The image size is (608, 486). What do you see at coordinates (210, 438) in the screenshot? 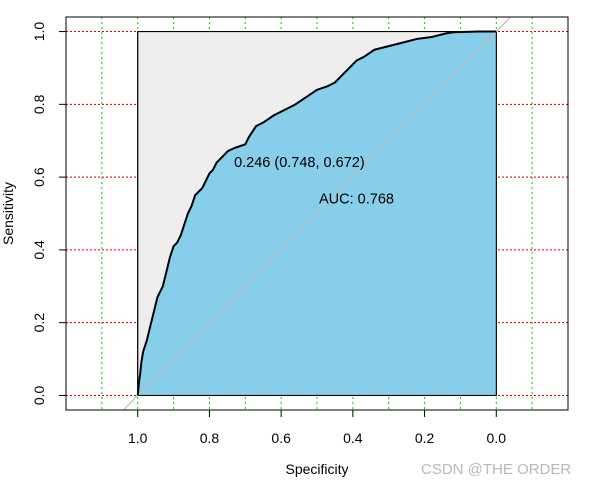
I see `x-tick-label: 0.8` at bounding box center [210, 438].